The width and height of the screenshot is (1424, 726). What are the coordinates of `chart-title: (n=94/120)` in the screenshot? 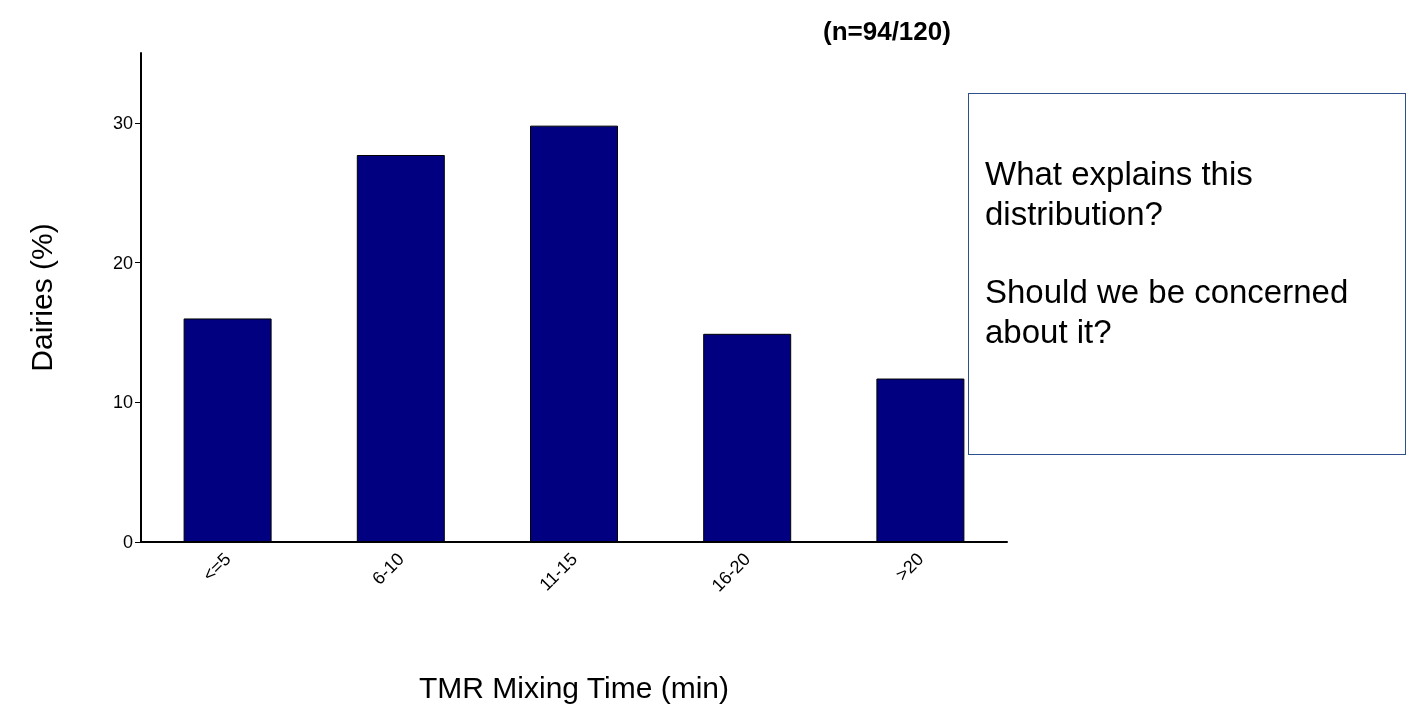 It's located at (887, 31).